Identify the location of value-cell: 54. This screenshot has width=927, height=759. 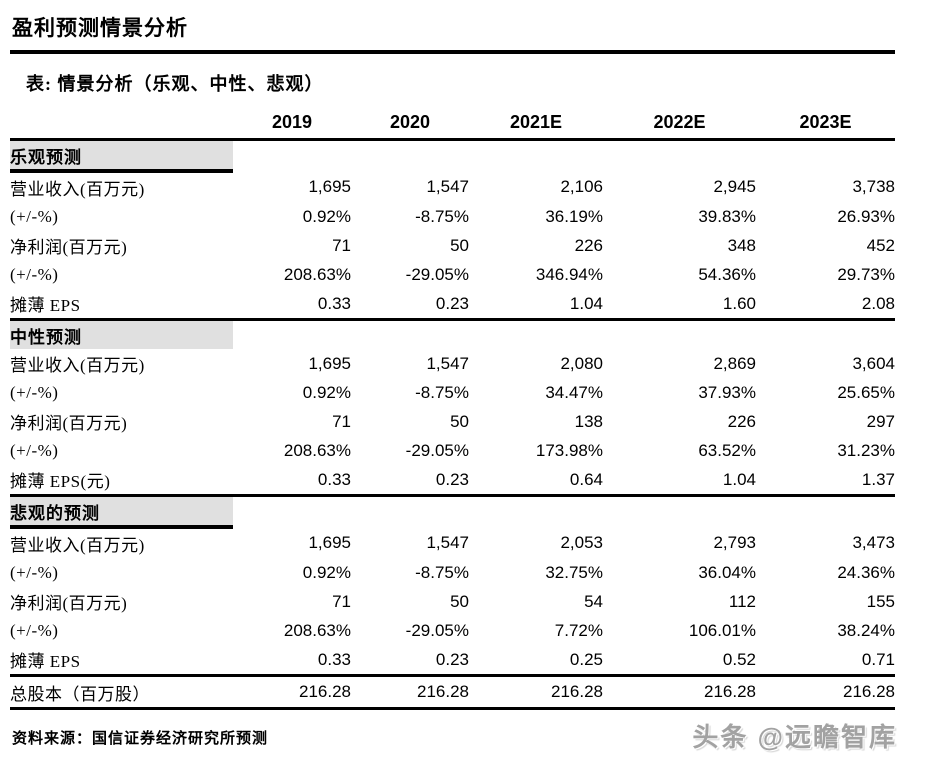
(593, 601).